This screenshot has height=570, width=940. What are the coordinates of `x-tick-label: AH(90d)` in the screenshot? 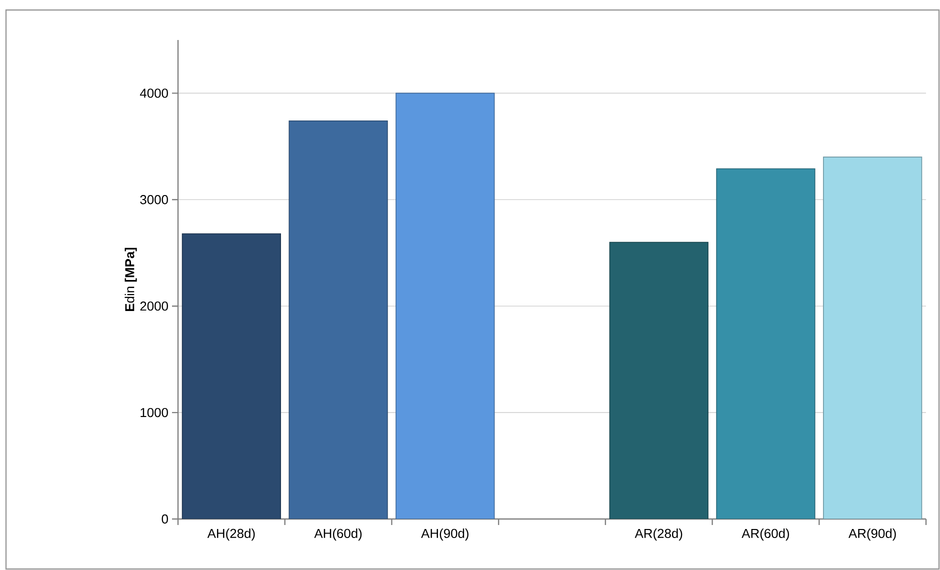 It's located at (444, 534).